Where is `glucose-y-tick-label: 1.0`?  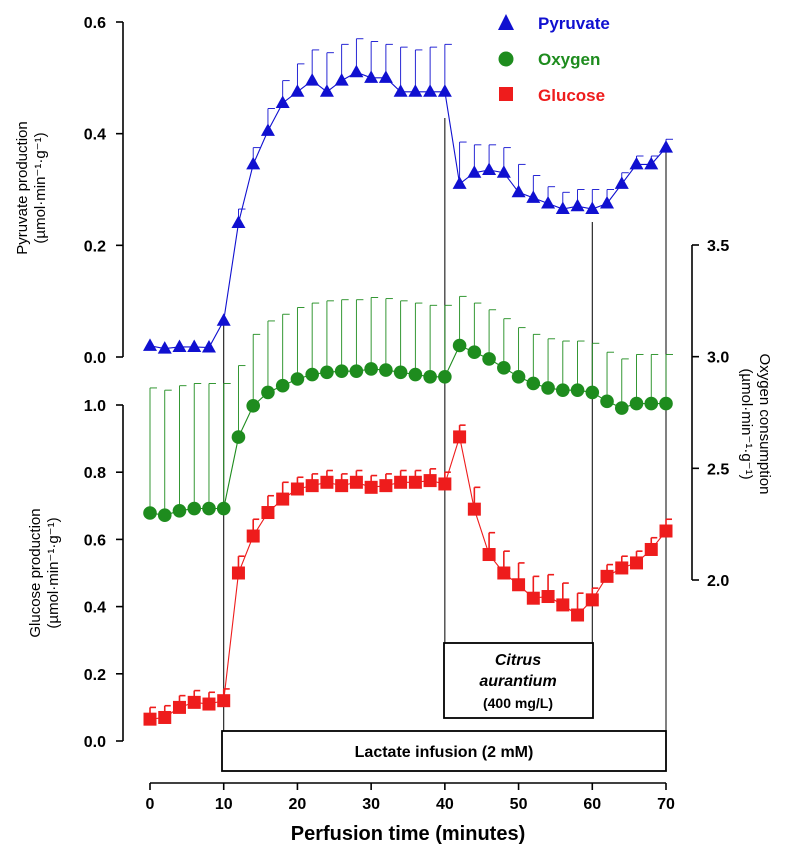 glucose-y-tick-label: 1.0 is located at coordinates (95, 406).